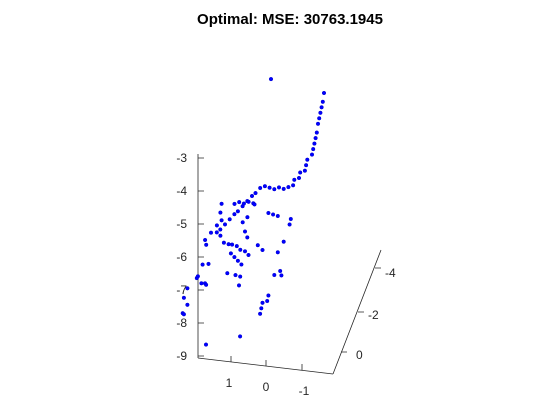 This screenshot has width=560, height=420. I want to click on z-tick-label: -4, so click(181, 191).